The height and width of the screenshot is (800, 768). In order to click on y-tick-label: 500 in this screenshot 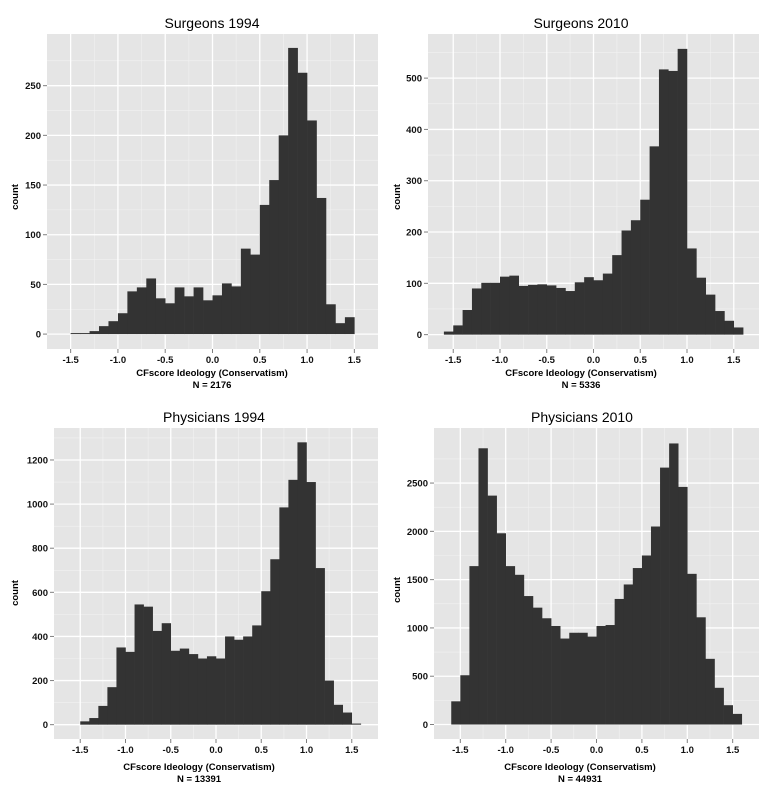, I will do `click(420, 677)`.